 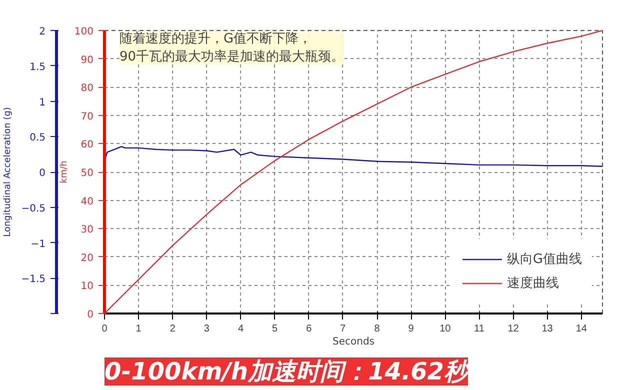 I want to click on y2-tick-label: 70, so click(x=87, y=116).